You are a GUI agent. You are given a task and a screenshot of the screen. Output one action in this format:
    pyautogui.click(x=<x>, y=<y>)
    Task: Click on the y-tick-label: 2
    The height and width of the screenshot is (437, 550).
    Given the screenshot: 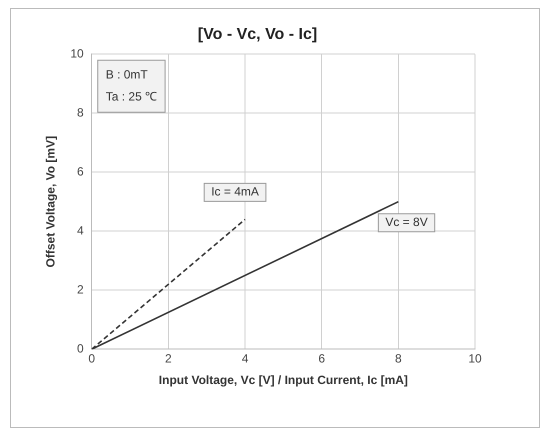 What is the action you would take?
    pyautogui.click(x=80, y=289)
    